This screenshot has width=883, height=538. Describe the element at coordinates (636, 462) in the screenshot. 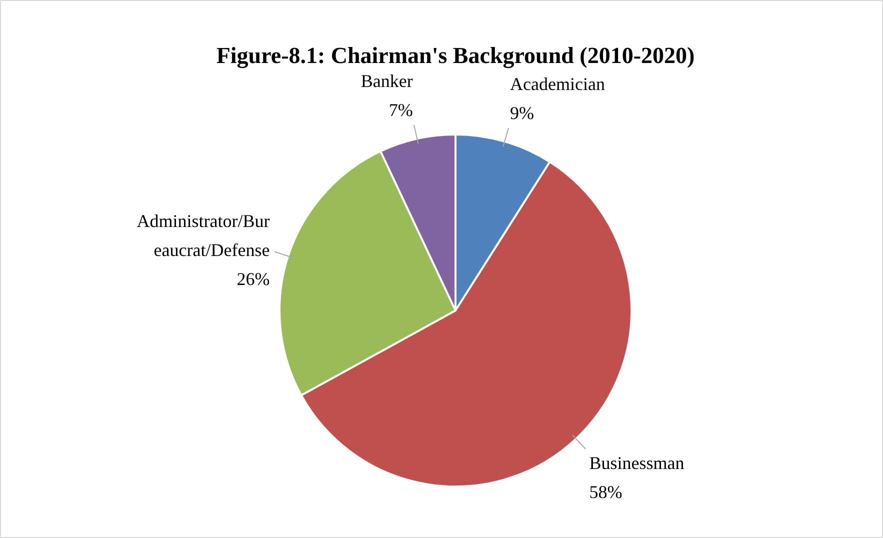

I see `slice-label: Businessman` at that location.